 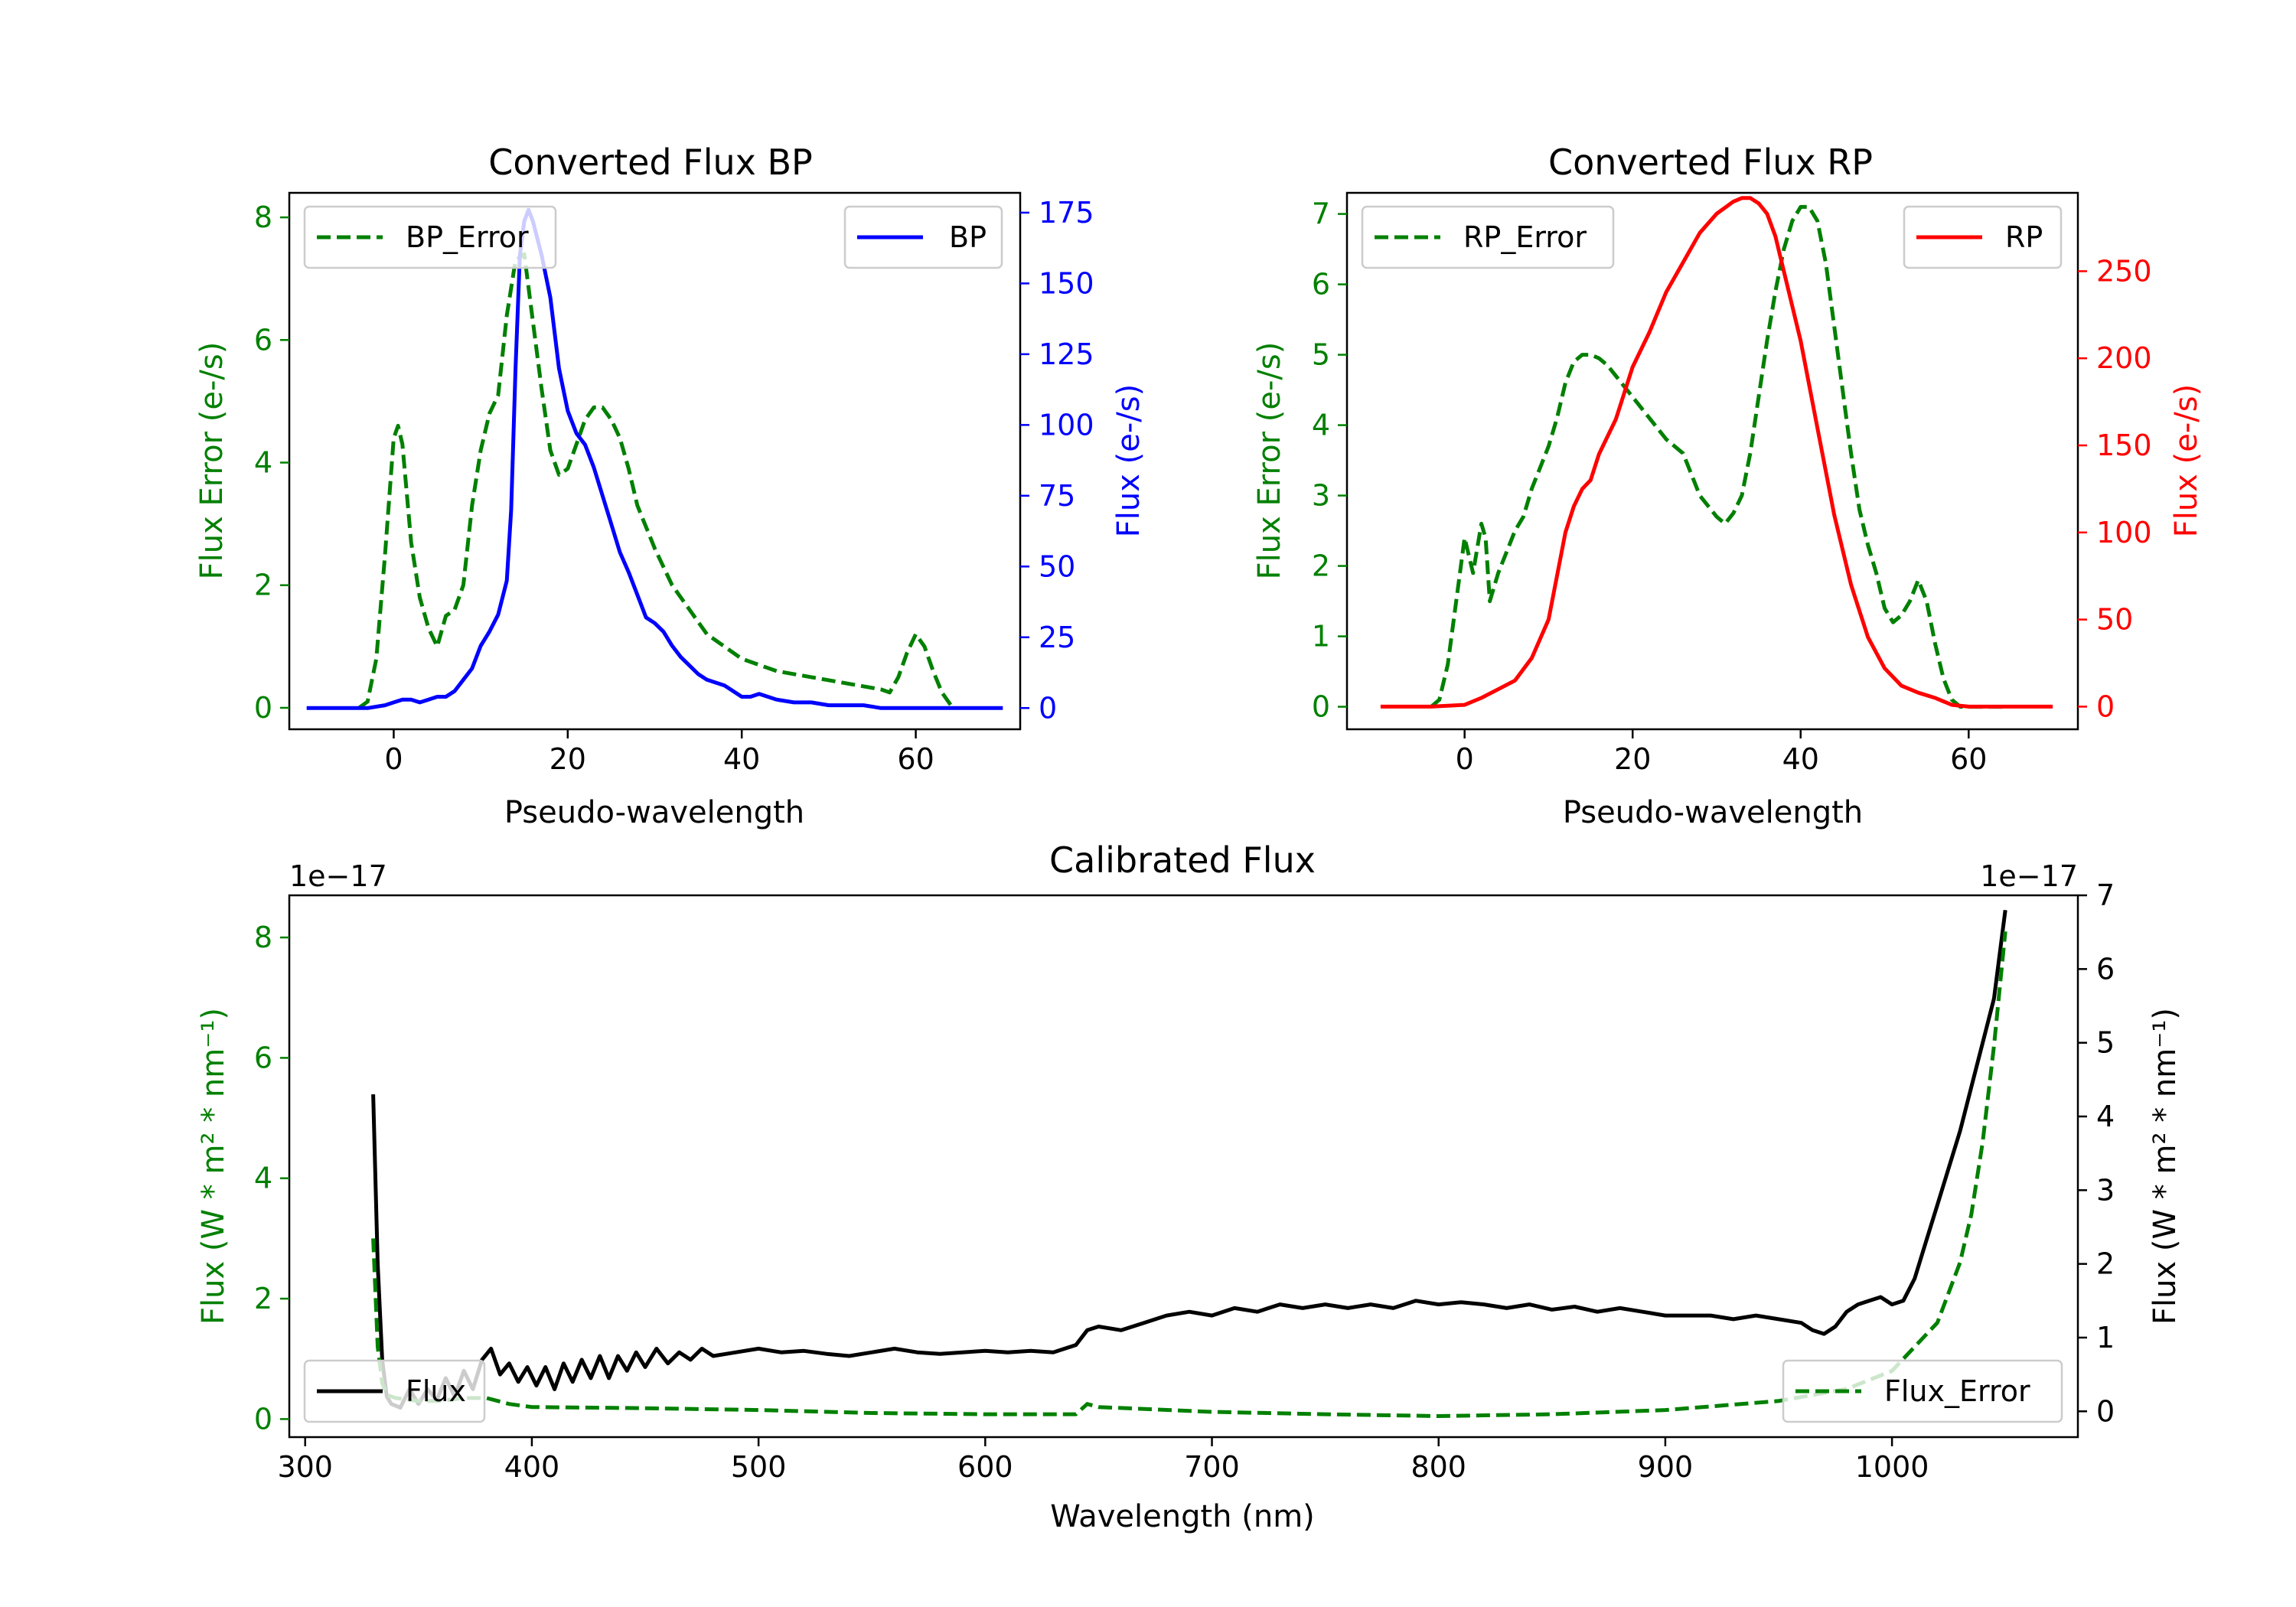 What do you see at coordinates (2105, 1337) in the screenshot?
I see `cal-ytick-right-label: 1` at bounding box center [2105, 1337].